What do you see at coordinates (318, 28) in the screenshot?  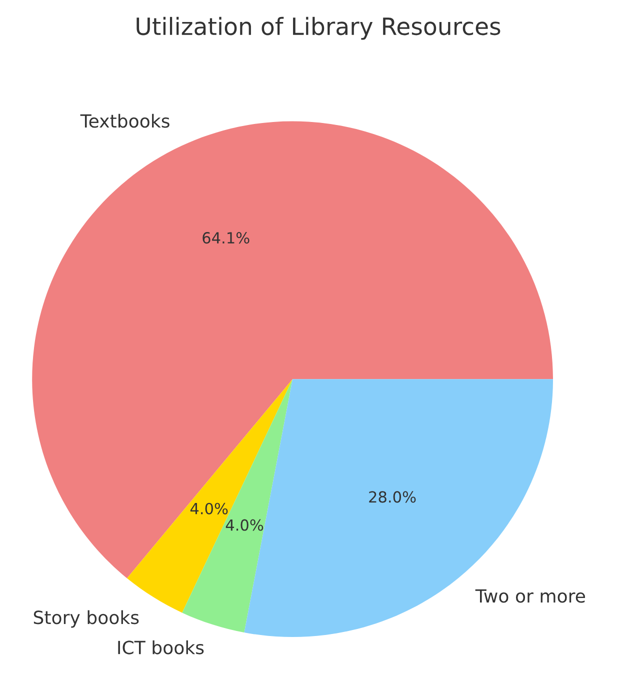 I see `chart-title: Utilization of Library Resources` at bounding box center [318, 28].